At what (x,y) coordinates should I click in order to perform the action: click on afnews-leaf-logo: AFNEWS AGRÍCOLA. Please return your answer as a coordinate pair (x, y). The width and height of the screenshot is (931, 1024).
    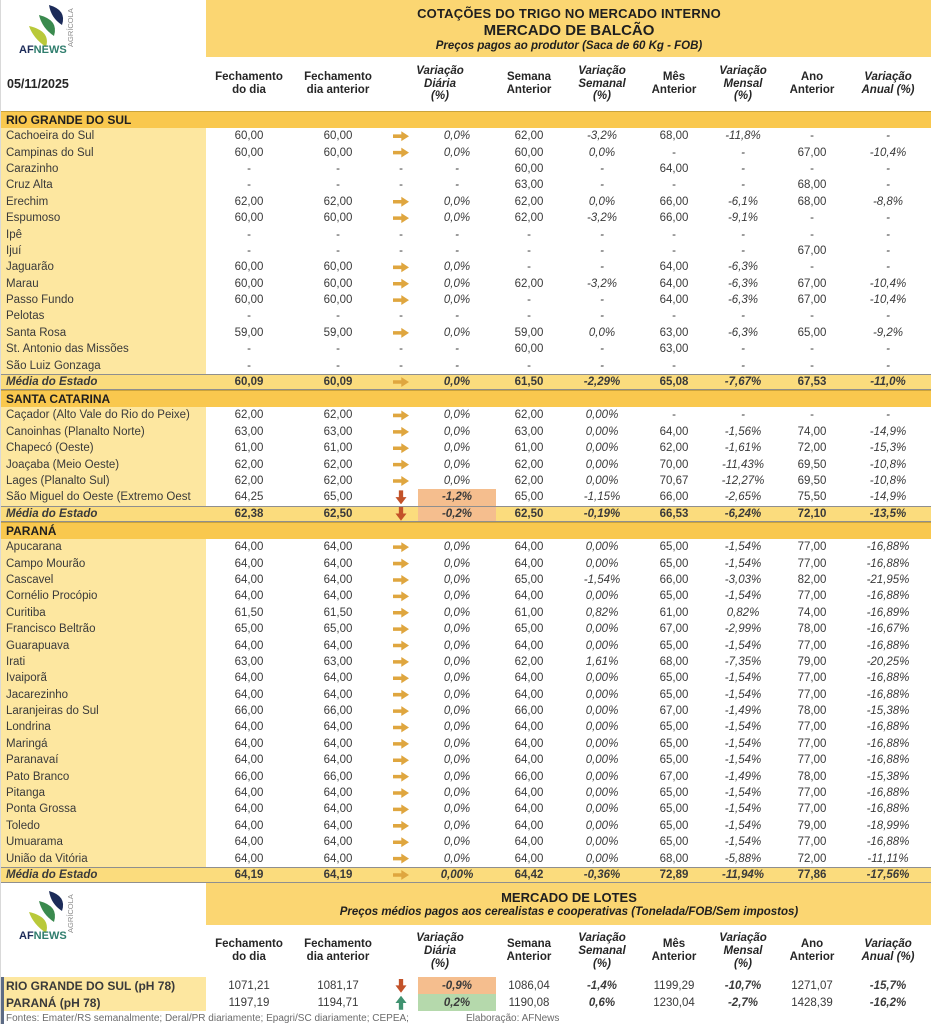
    Looking at the image, I should click on (47, 29).